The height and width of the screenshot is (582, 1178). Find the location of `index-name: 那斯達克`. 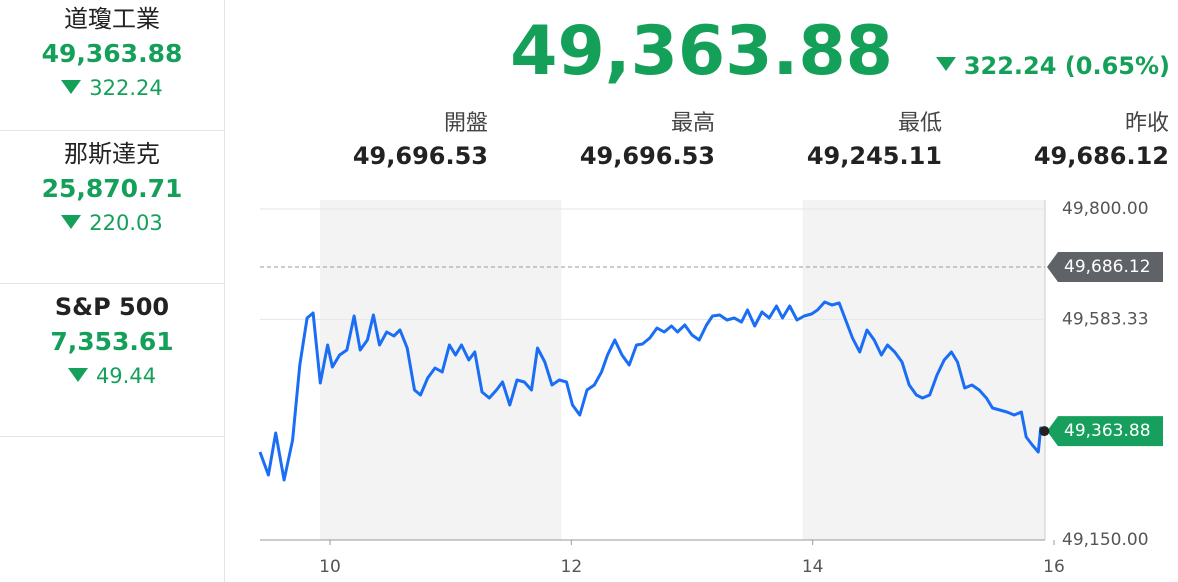

index-name: 那斯達克 is located at coordinates (112, 154).